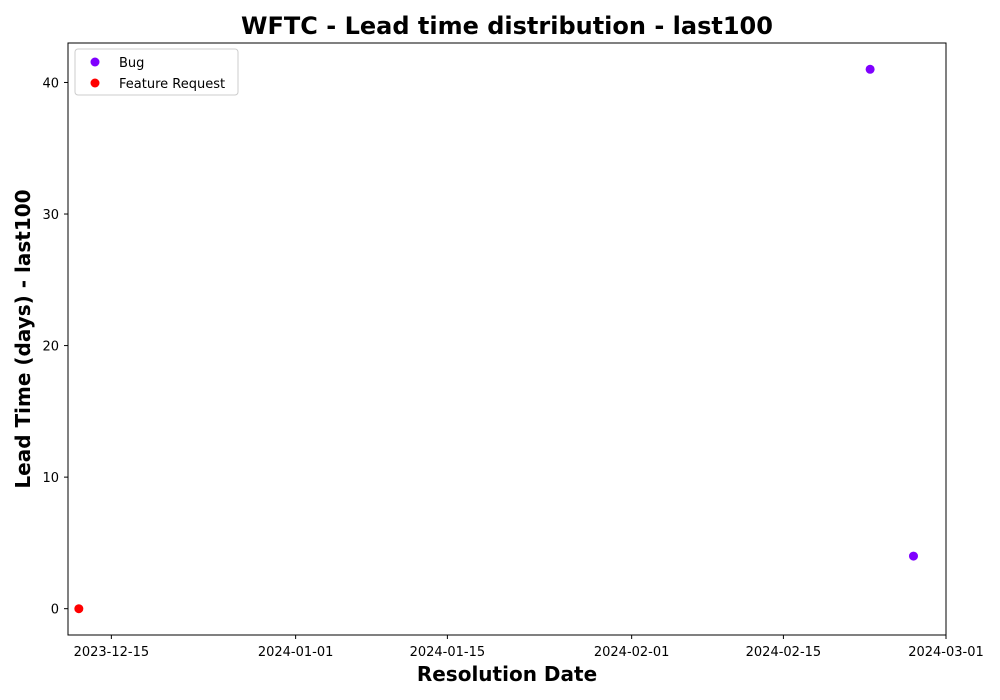 The image size is (1000, 700). I want to click on x-tick-label: 2024-03-01, so click(946, 652).